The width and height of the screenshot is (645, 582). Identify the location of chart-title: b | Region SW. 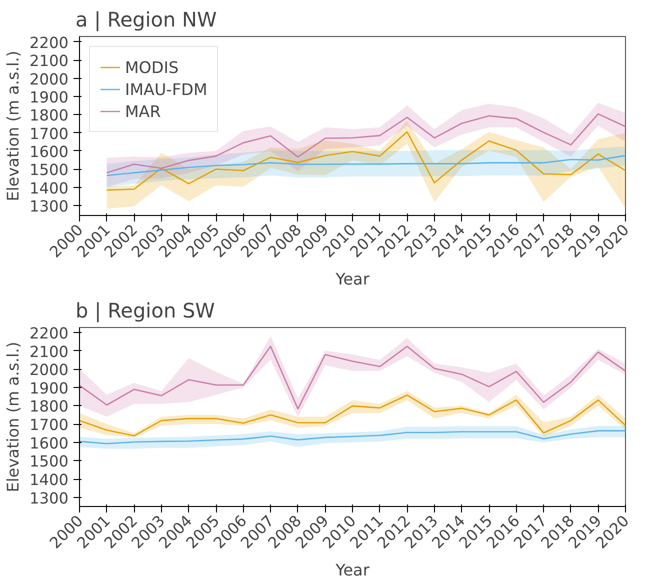
(146, 310).